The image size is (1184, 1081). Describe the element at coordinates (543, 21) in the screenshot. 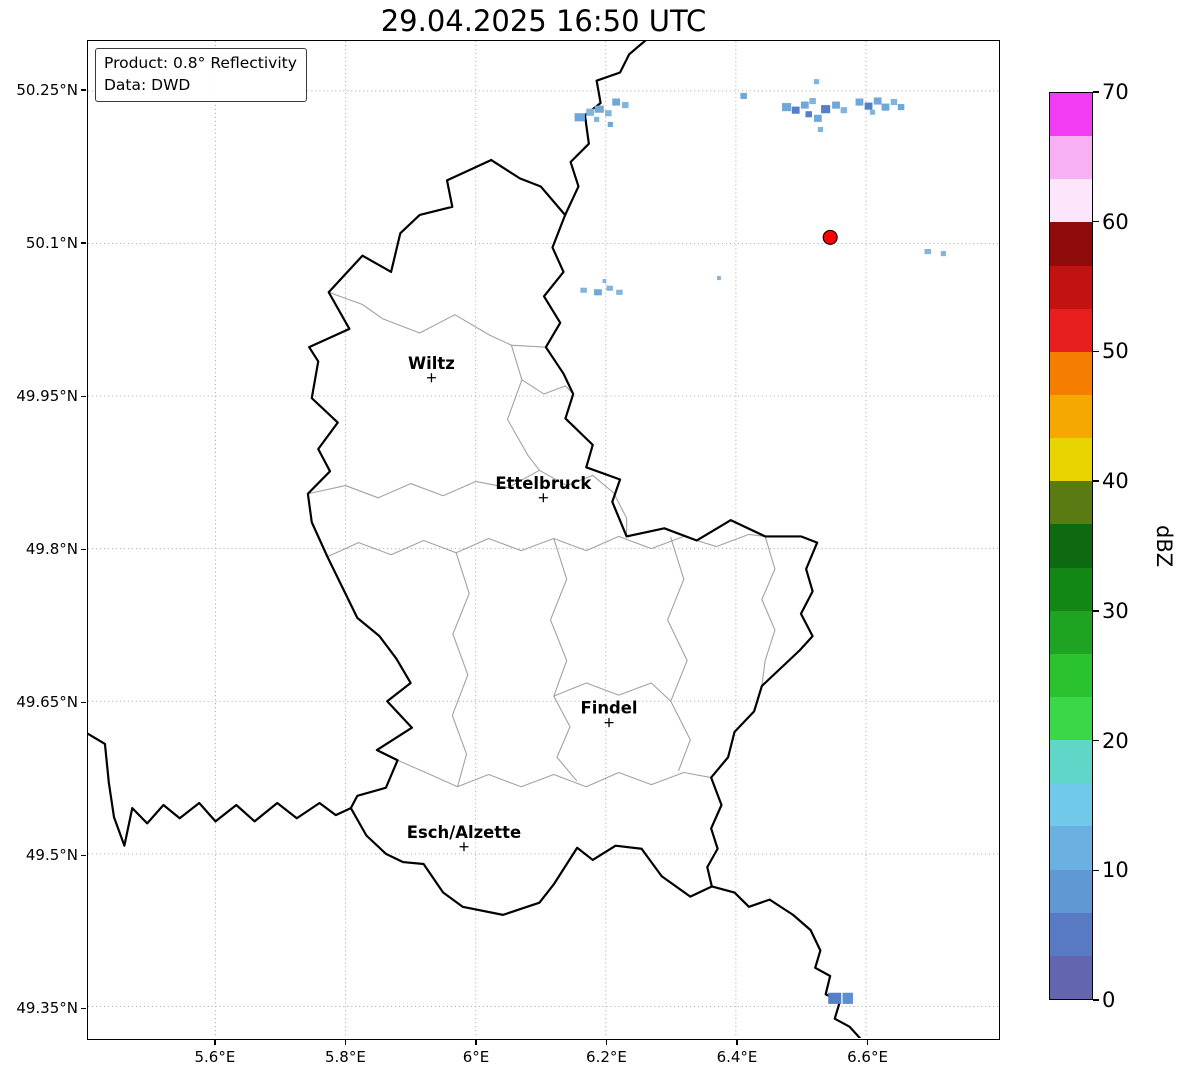

I see `figure-title: 29.04.2025 16:50 UTC` at that location.